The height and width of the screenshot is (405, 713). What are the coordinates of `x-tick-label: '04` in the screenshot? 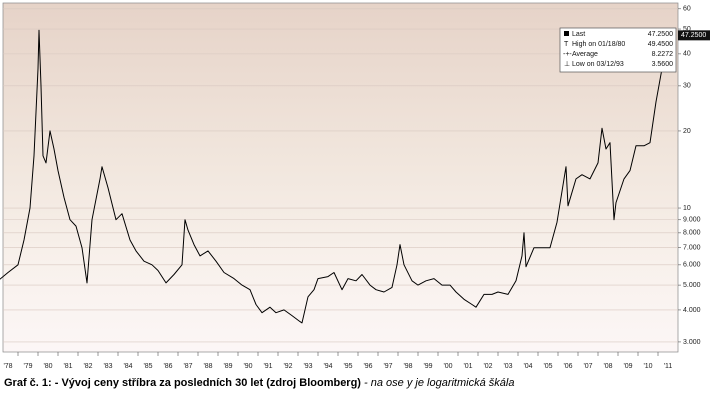 It's located at (527, 366).